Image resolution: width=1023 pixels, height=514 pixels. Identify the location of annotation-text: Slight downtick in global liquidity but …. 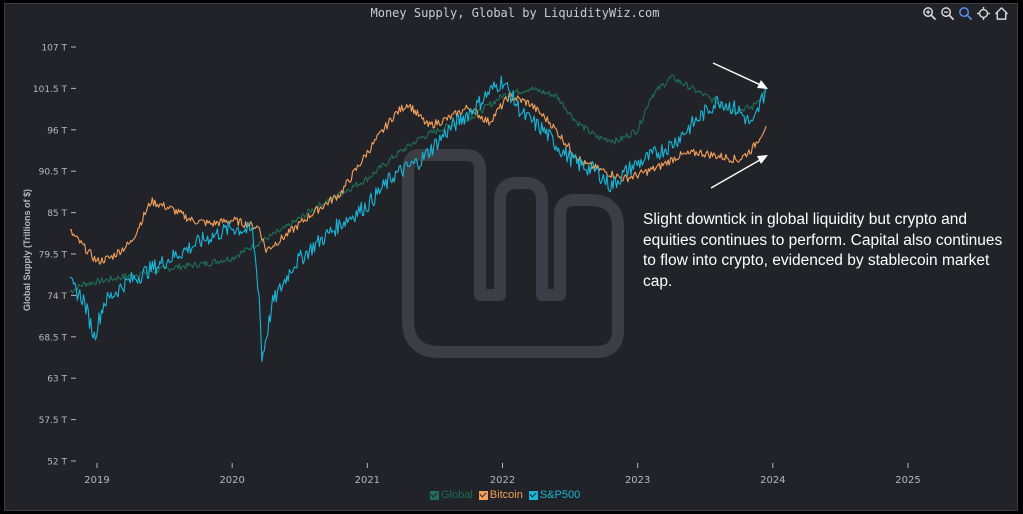
(823, 250).